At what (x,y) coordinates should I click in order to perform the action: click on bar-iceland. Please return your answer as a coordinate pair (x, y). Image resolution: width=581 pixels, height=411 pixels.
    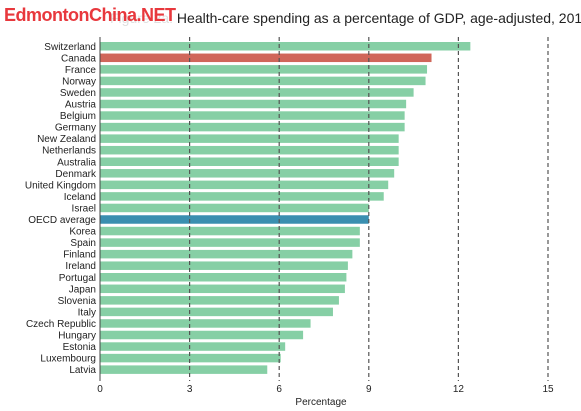
    Looking at the image, I should click on (242, 196).